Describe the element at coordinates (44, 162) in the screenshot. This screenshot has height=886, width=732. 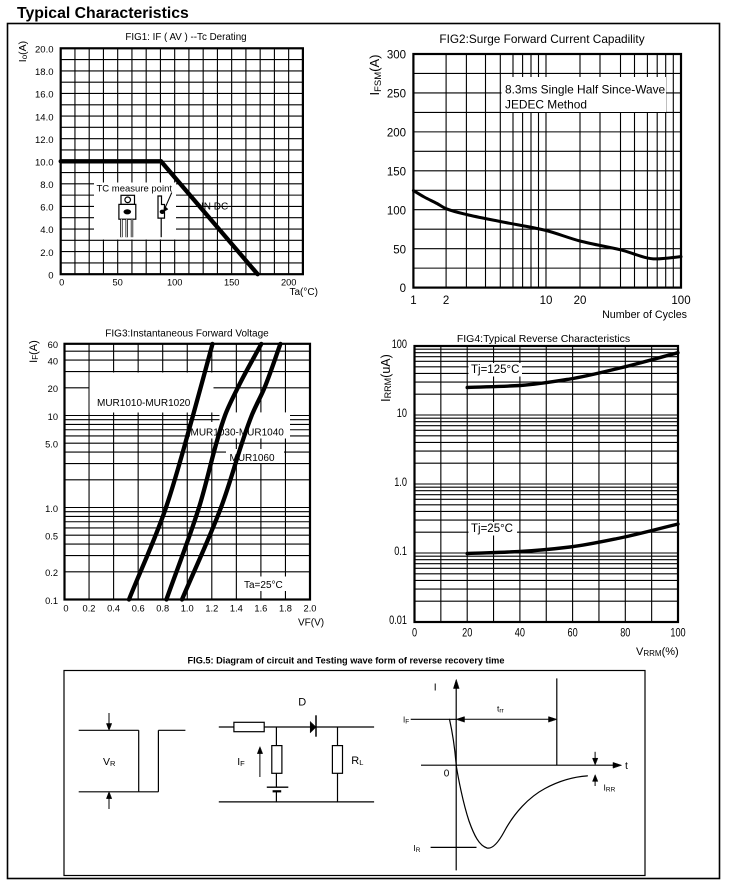
I see `svg-text: 10.0` at that location.